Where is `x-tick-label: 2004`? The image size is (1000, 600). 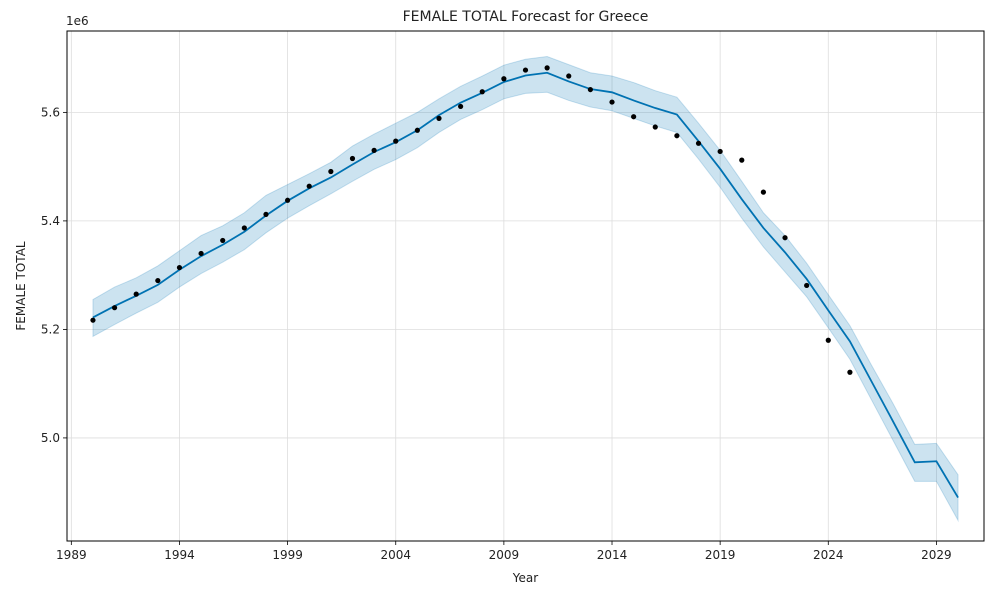 x-tick-label: 2004 is located at coordinates (395, 555).